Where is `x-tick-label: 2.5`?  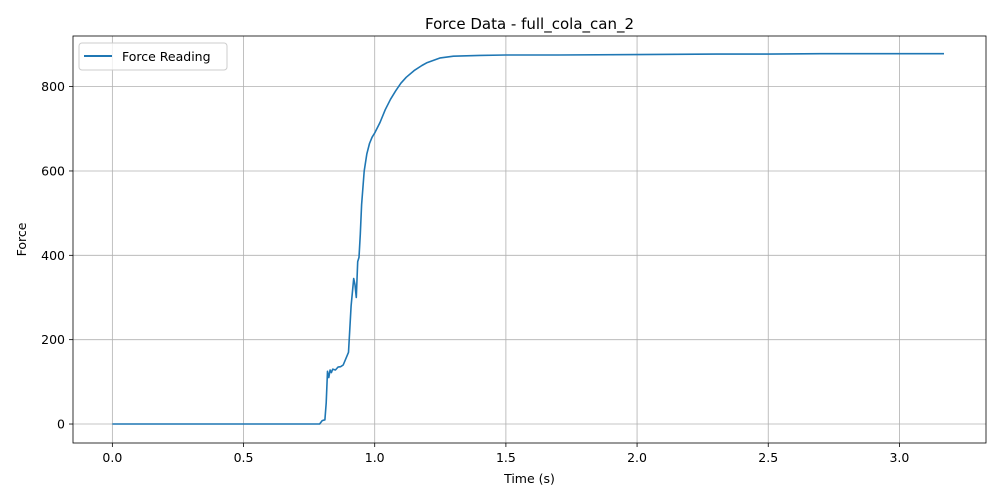 x-tick-label: 2.5 is located at coordinates (768, 457).